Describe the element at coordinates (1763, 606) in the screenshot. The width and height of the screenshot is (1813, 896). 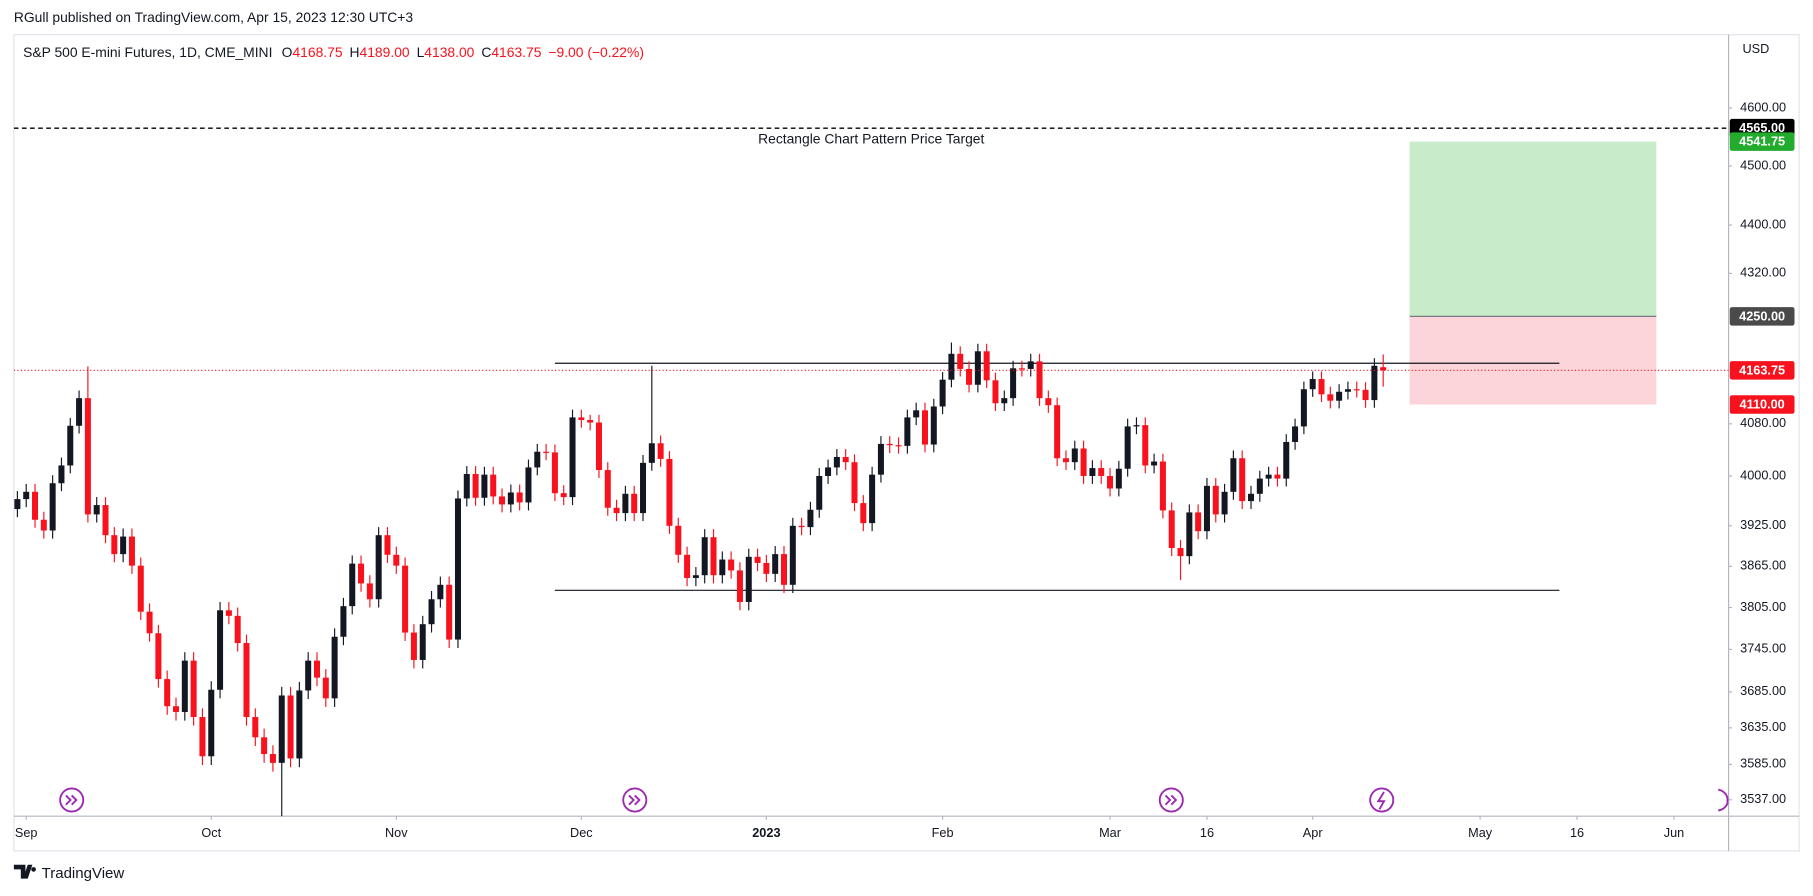
I see `y-tick-label: 3805.00` at that location.